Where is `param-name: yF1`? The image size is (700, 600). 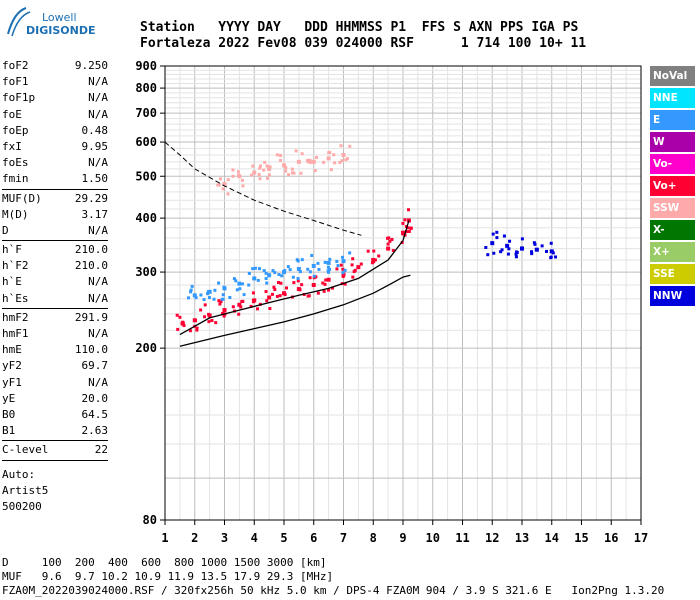 param-name: yF1 is located at coordinates (12, 382).